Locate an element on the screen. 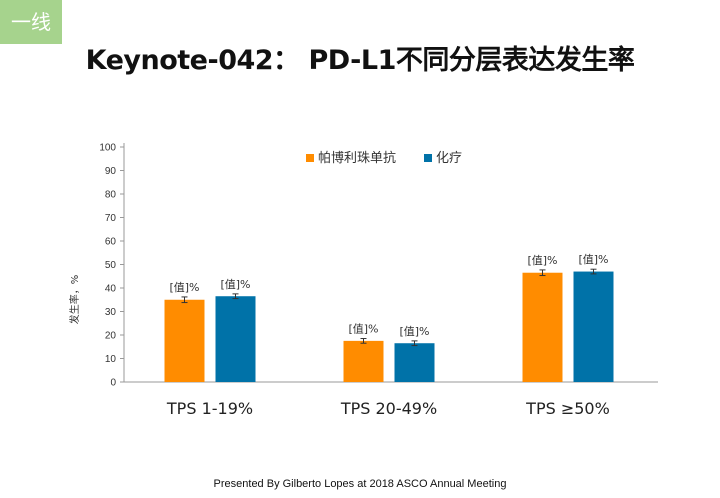 This screenshot has width=720, height=498. y-tick-label: 20 is located at coordinates (111, 336).